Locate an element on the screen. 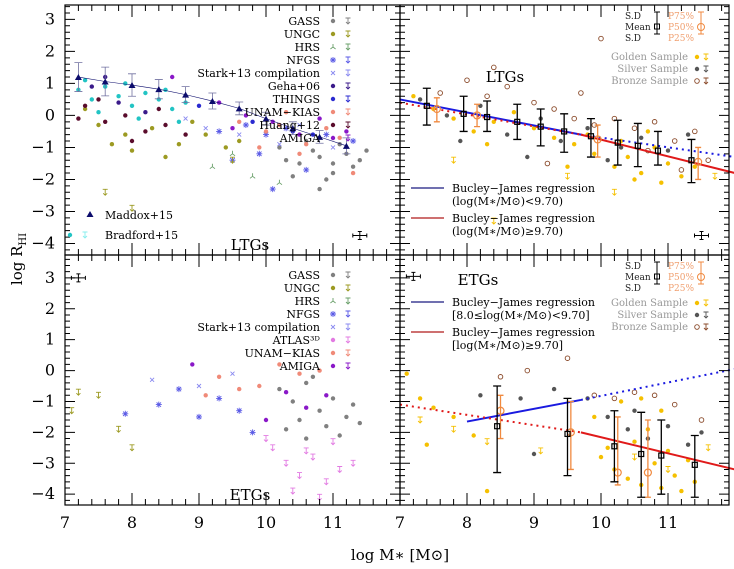 The width and height of the screenshot is (734, 569). legend-marker-UNAM is located at coordinates (333, 353).